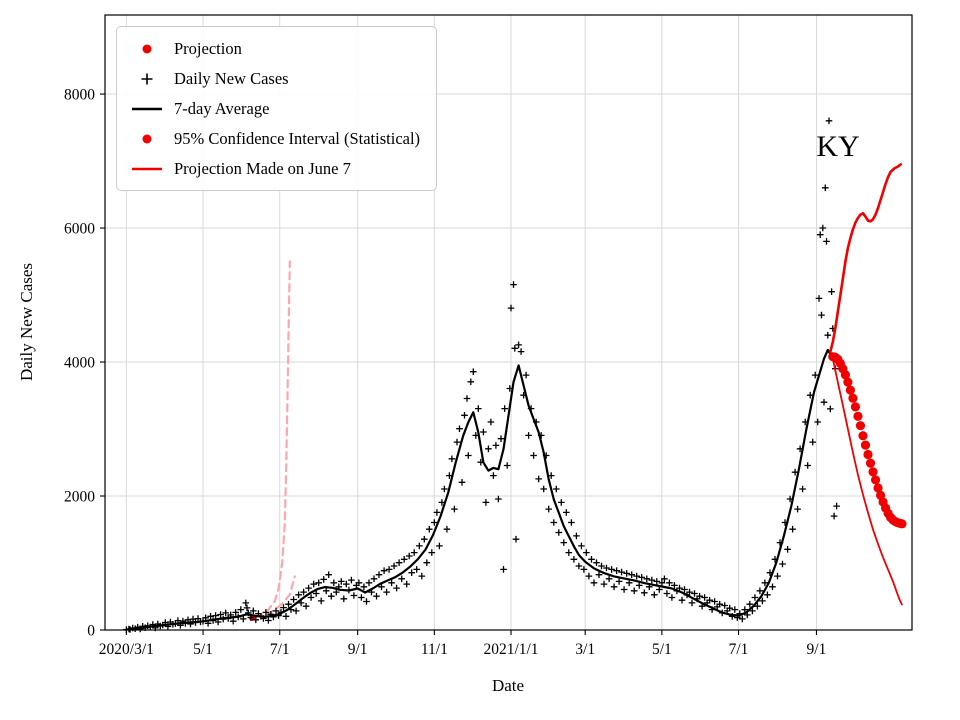  What do you see at coordinates (79, 497) in the screenshot?
I see `y-tick-label: 2000` at bounding box center [79, 497].